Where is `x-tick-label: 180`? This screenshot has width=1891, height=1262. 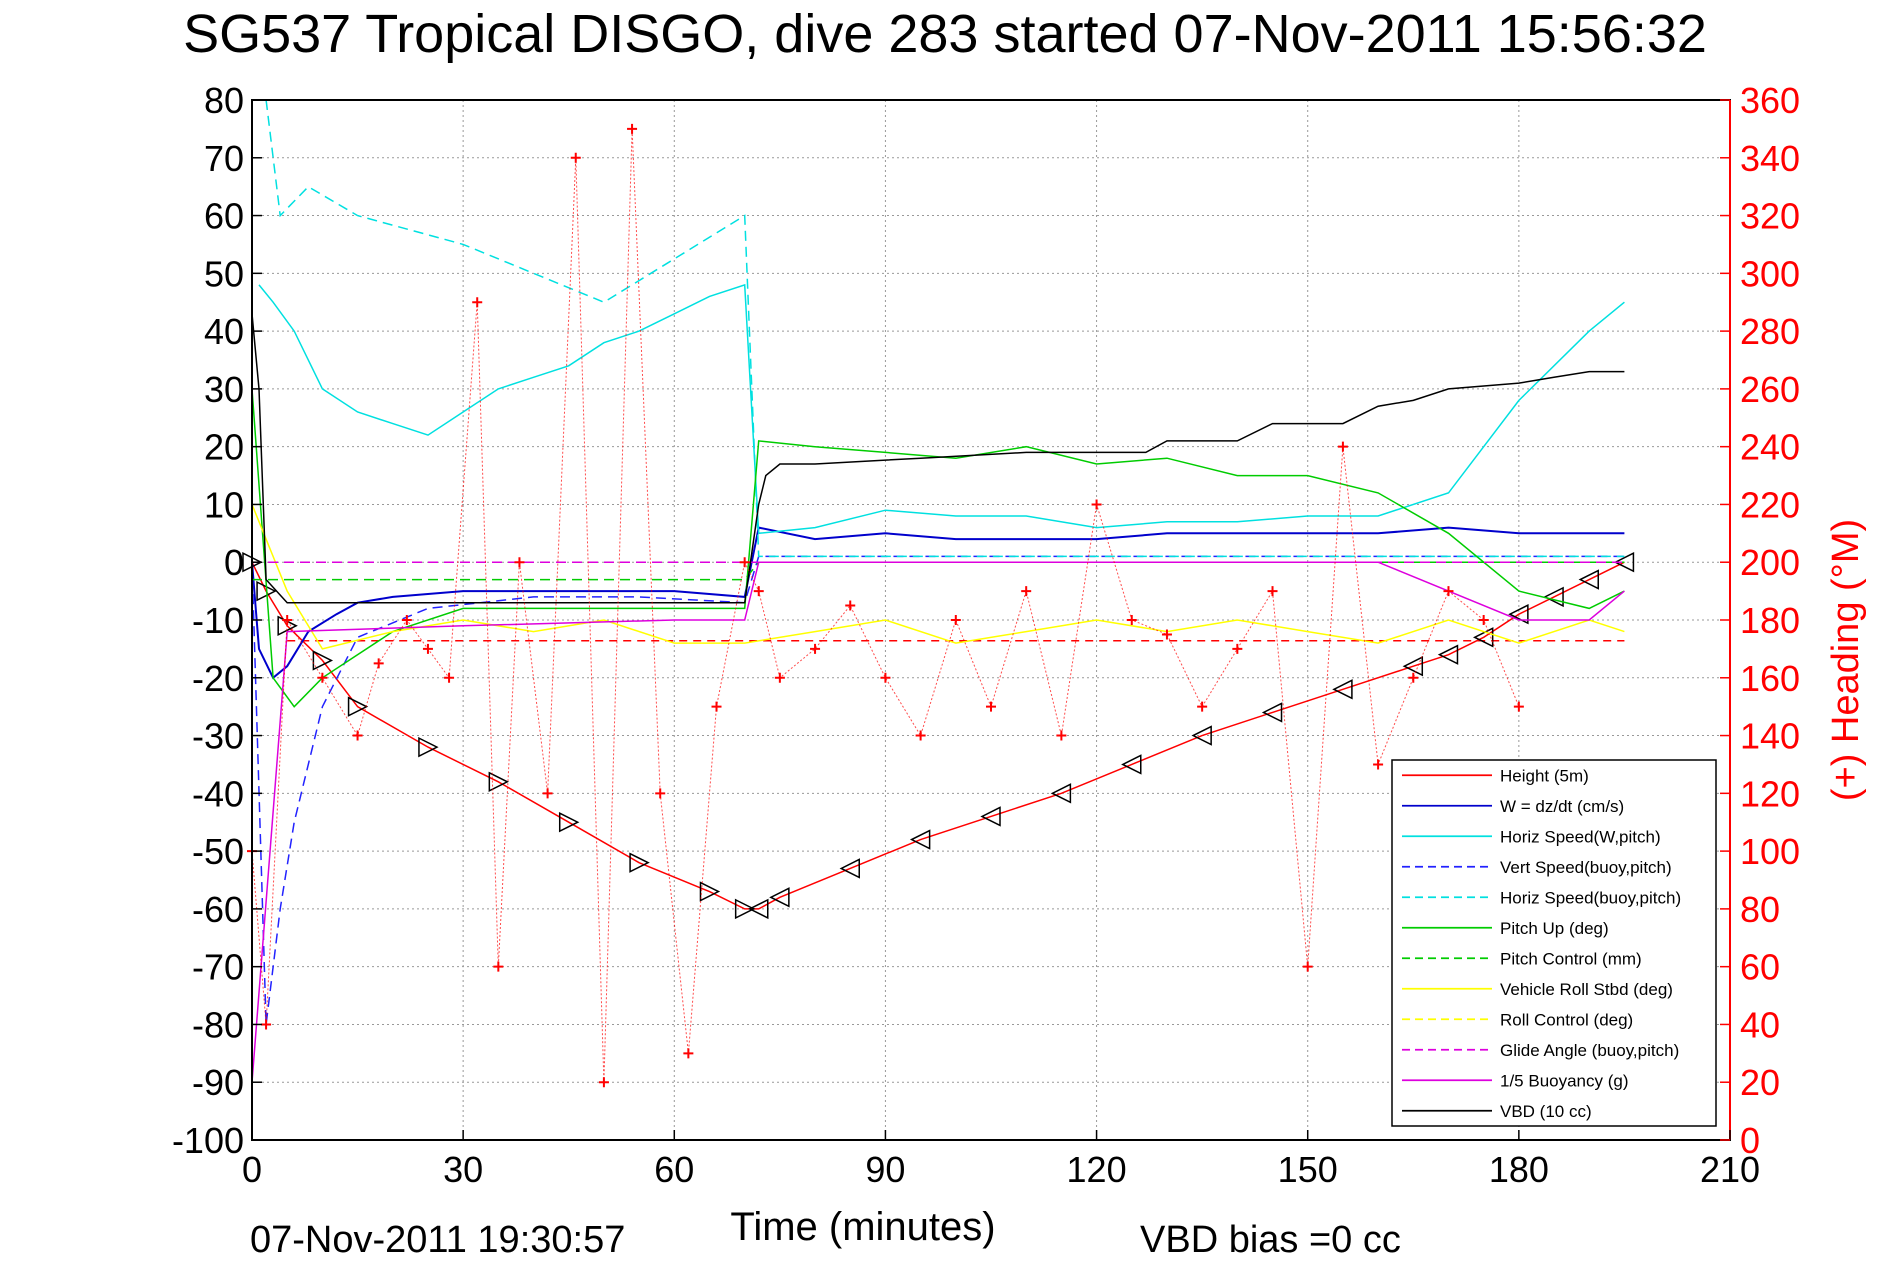
x-tick-label: 180 is located at coordinates (1519, 1169).